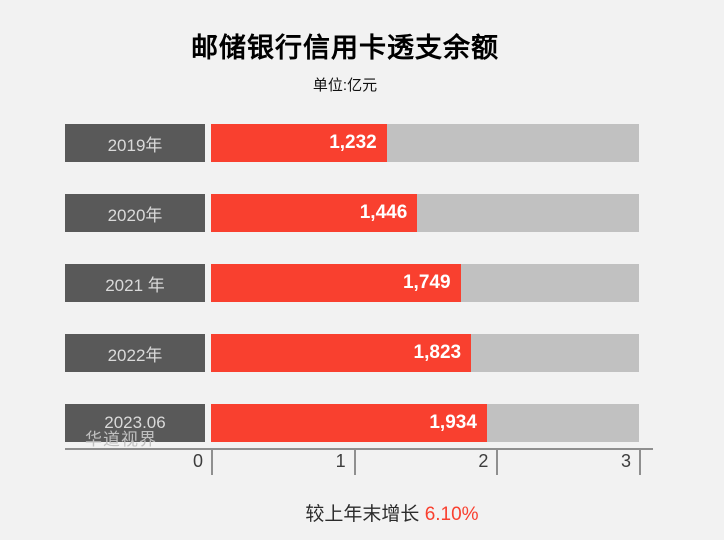 This screenshot has width=724, height=540. What do you see at coordinates (383, 212) in the screenshot?
I see `bar-value-label: 1,446` at bounding box center [383, 212].